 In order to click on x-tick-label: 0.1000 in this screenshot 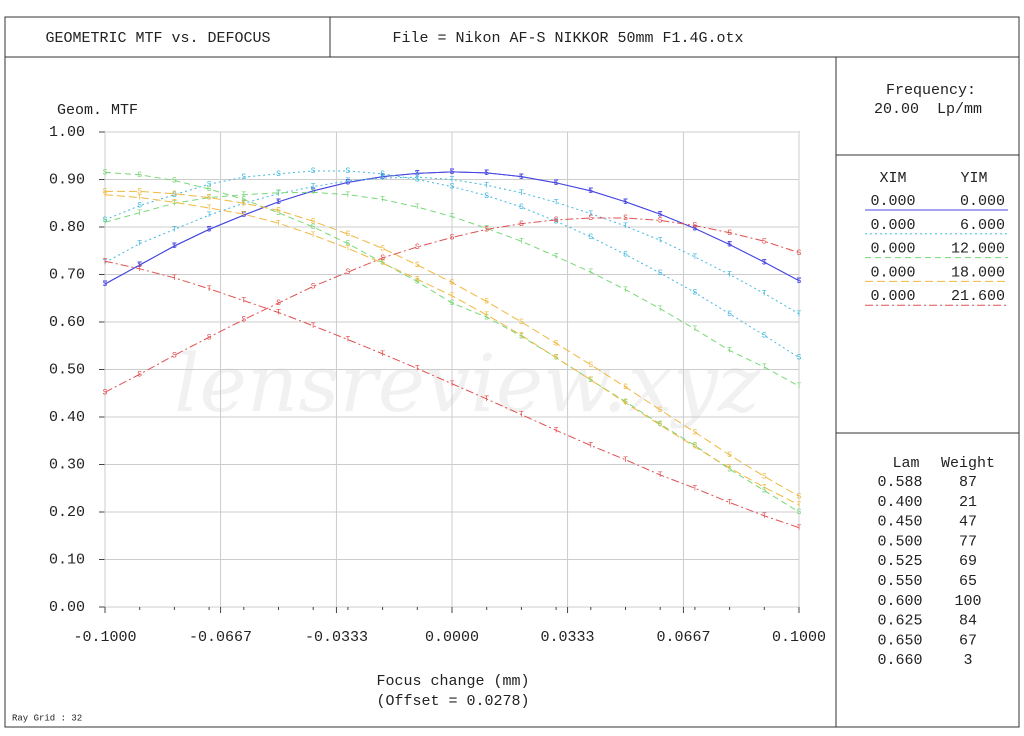, I will do `click(799, 637)`.